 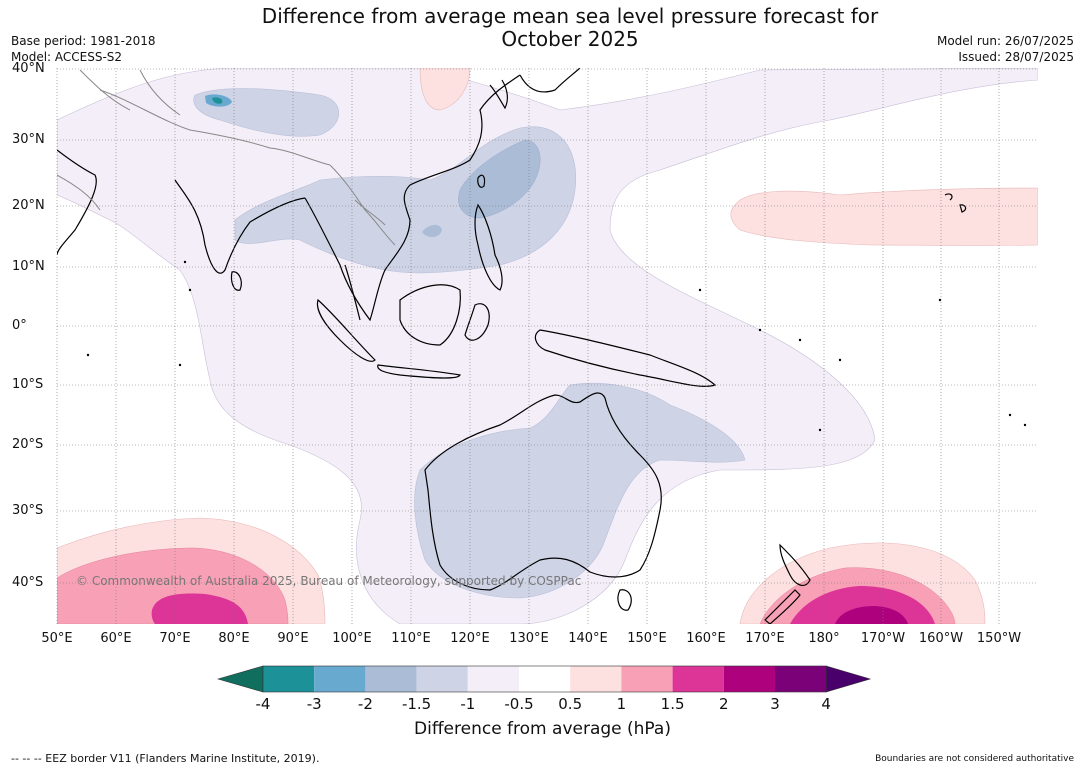 I want to click on latitude-label: 0°, so click(x=19, y=325).